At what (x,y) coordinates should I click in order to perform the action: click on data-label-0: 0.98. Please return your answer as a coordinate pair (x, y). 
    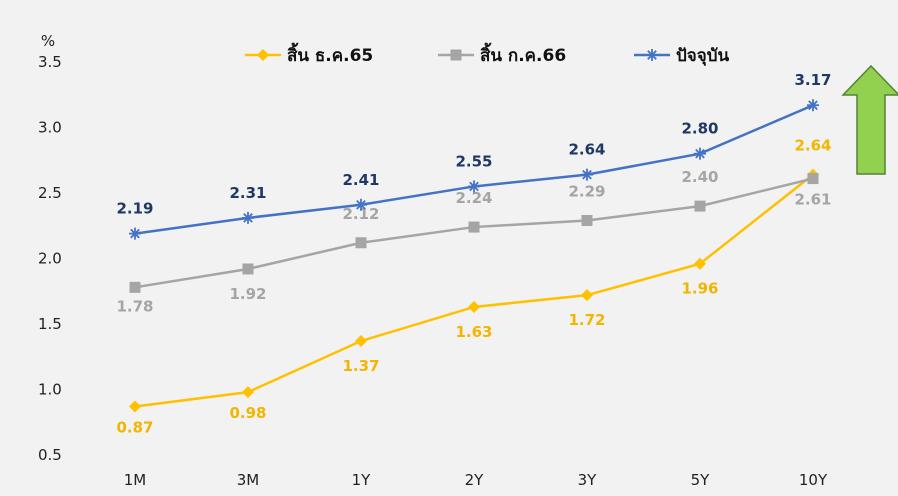
    Looking at the image, I should click on (247, 413).